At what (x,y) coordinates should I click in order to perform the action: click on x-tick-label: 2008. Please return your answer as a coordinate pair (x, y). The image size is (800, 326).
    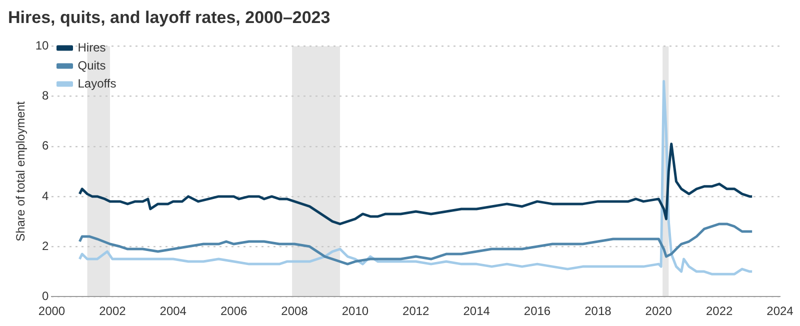
    Looking at the image, I should click on (294, 311).